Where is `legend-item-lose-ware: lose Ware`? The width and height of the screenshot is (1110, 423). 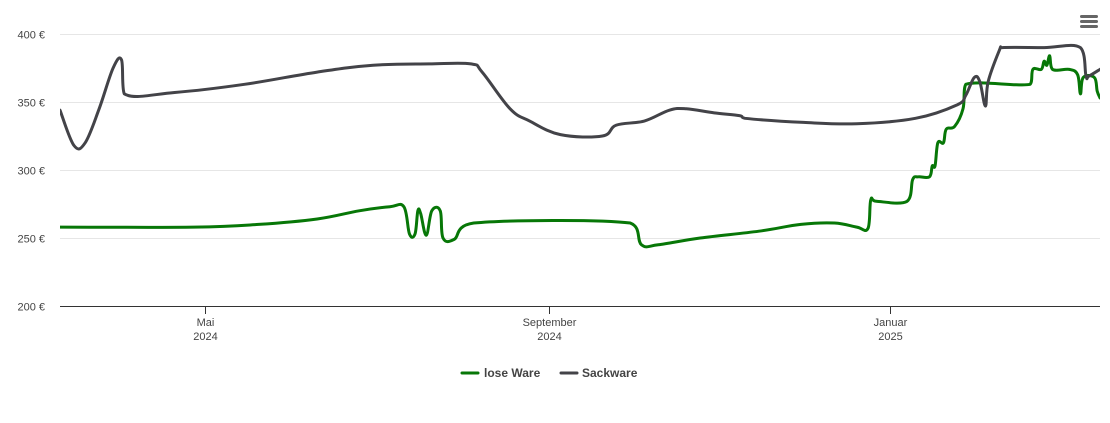
legend-item-lose-ware: lose Ware is located at coordinates (500, 373).